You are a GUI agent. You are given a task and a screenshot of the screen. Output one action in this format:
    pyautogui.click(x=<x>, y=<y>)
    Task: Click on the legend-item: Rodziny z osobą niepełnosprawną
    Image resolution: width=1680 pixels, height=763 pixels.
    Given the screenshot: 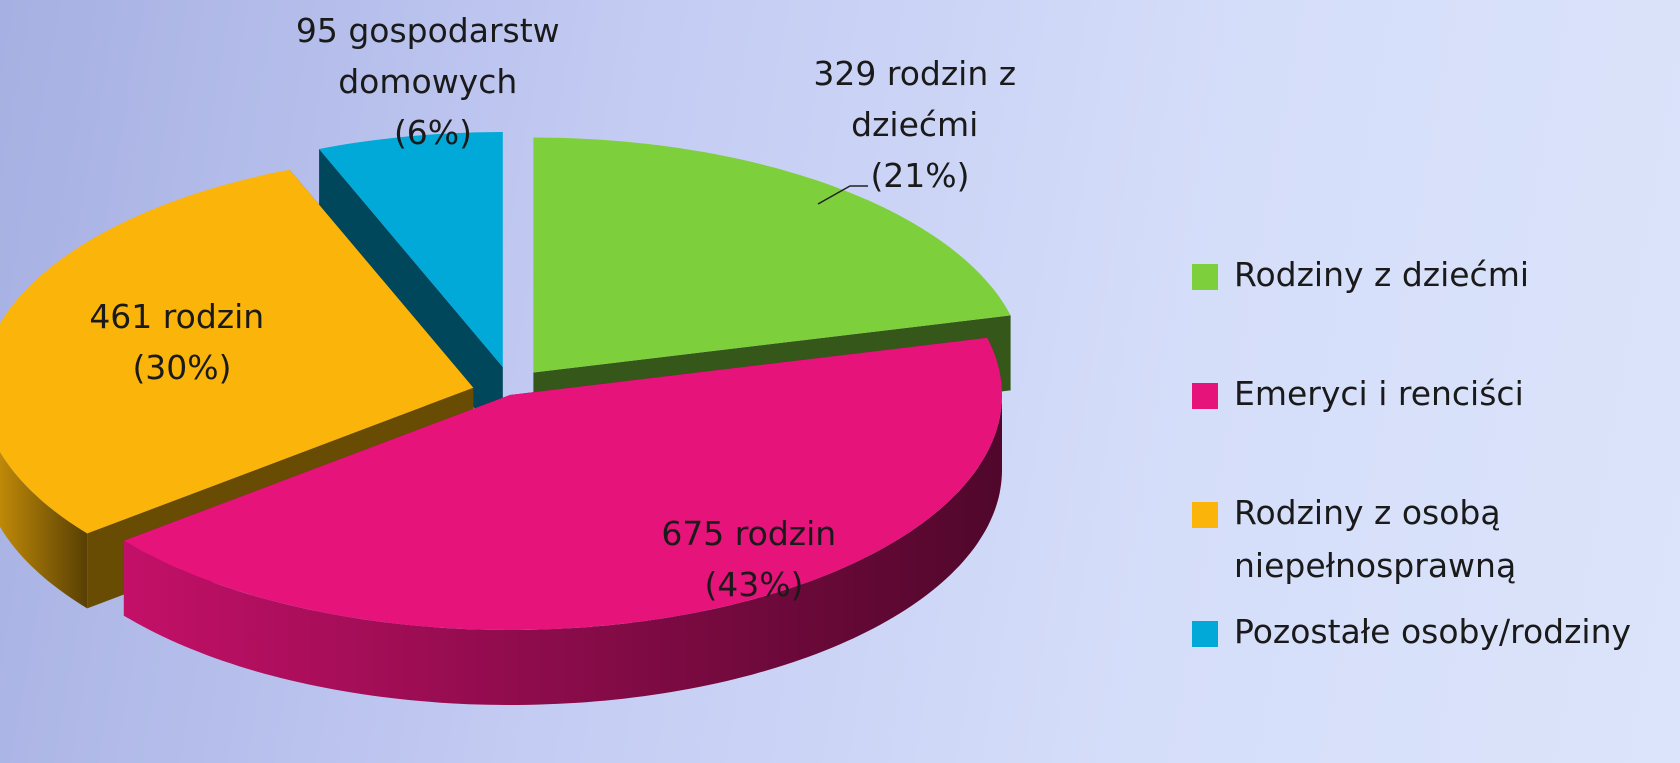 What is the action you would take?
    pyautogui.click(x=1427, y=539)
    